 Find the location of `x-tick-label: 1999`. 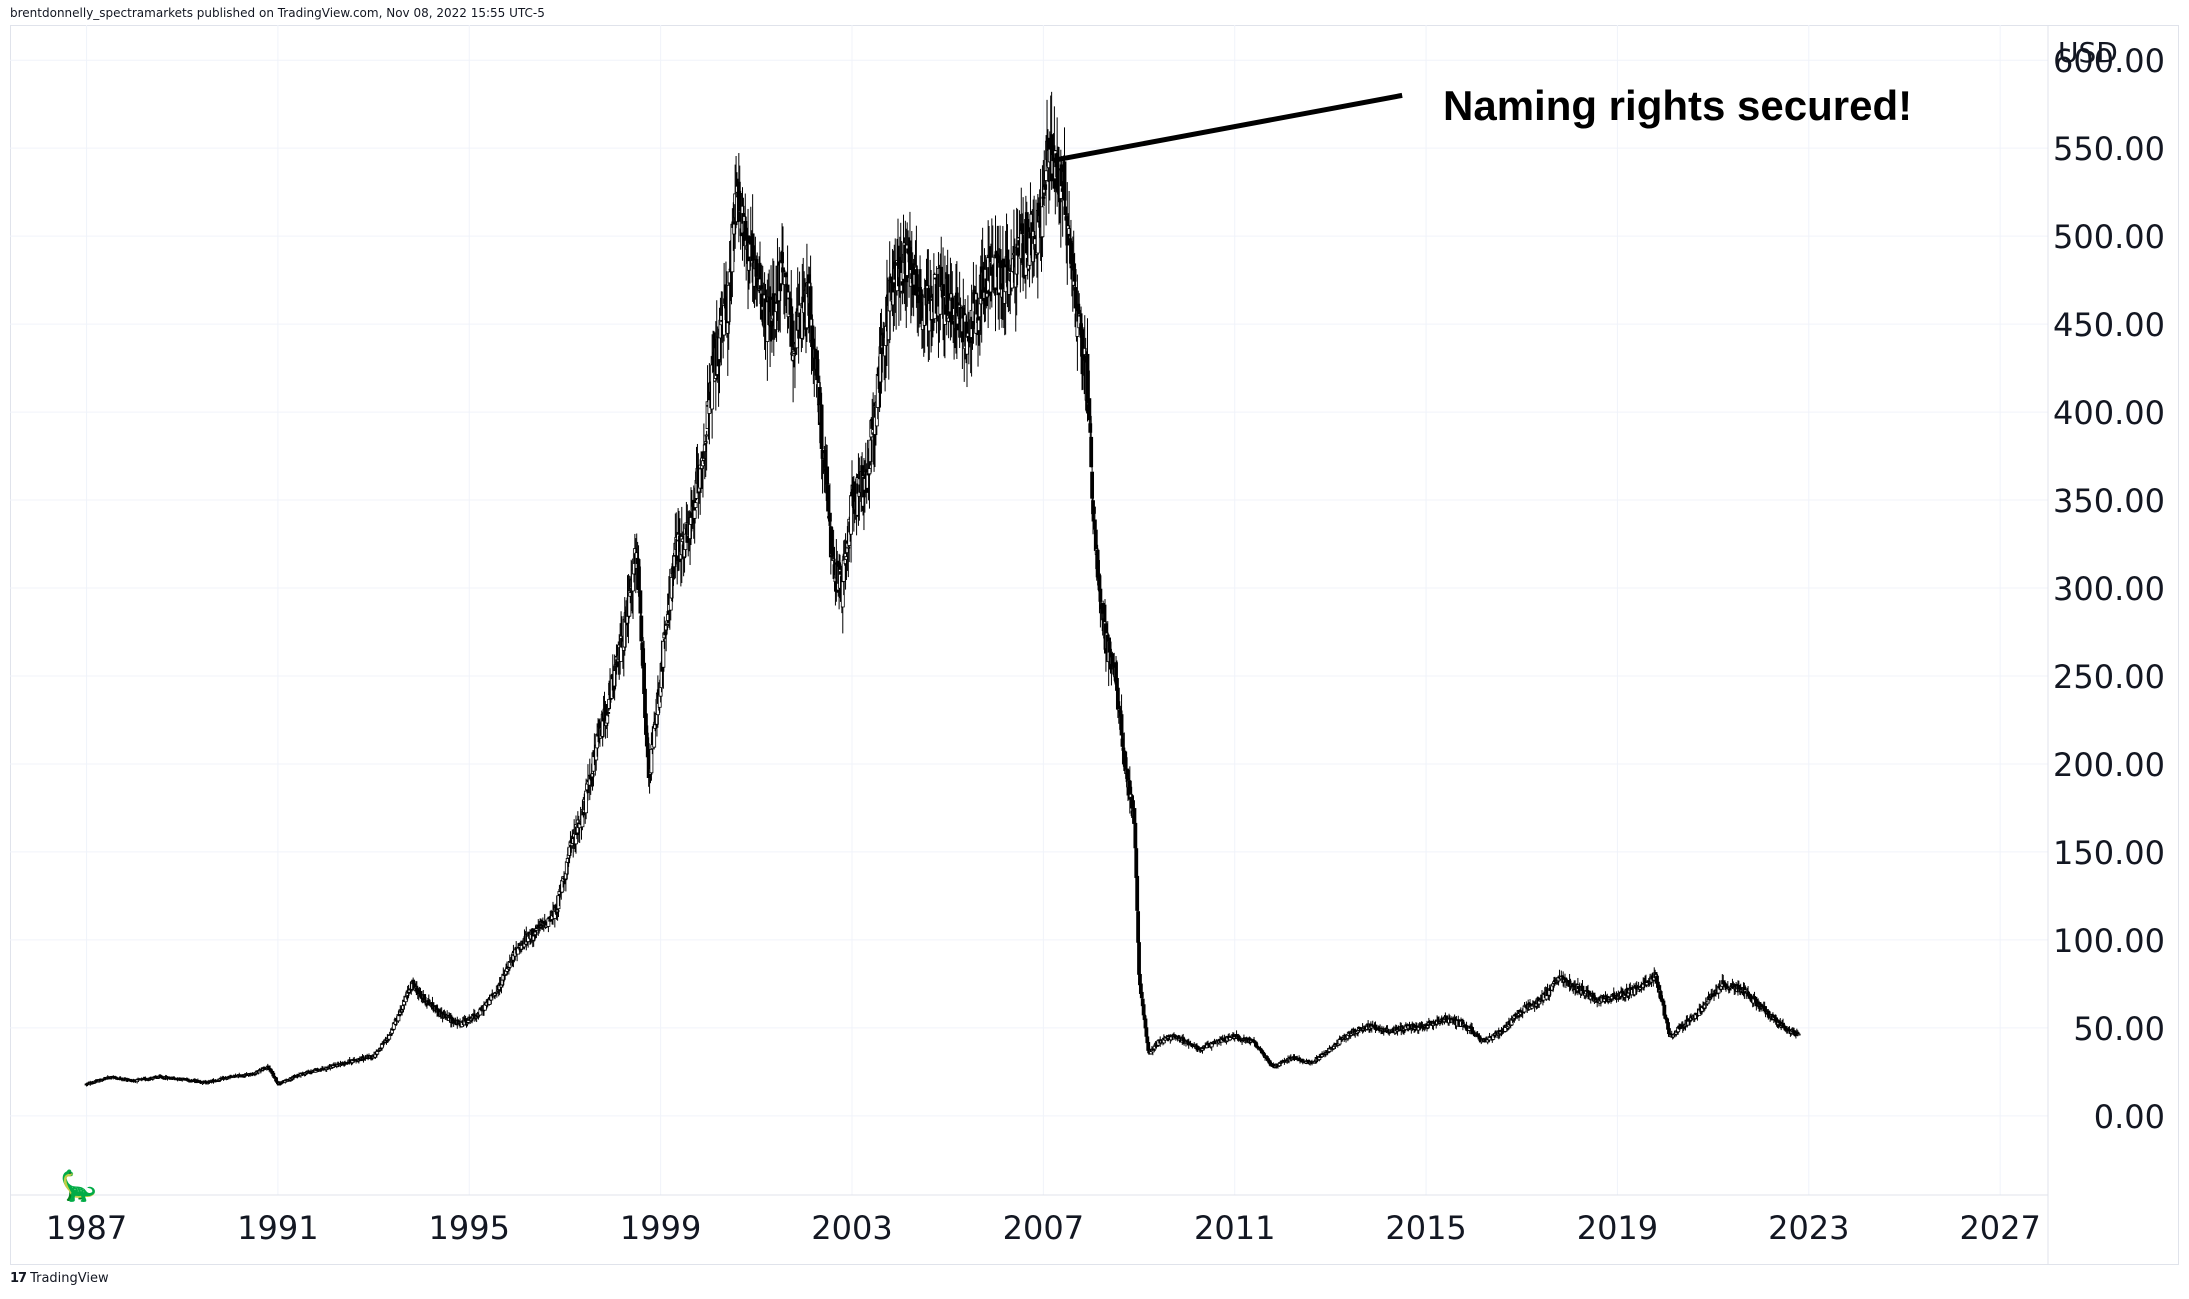

x-tick-label: 1999 is located at coordinates (660, 1228).